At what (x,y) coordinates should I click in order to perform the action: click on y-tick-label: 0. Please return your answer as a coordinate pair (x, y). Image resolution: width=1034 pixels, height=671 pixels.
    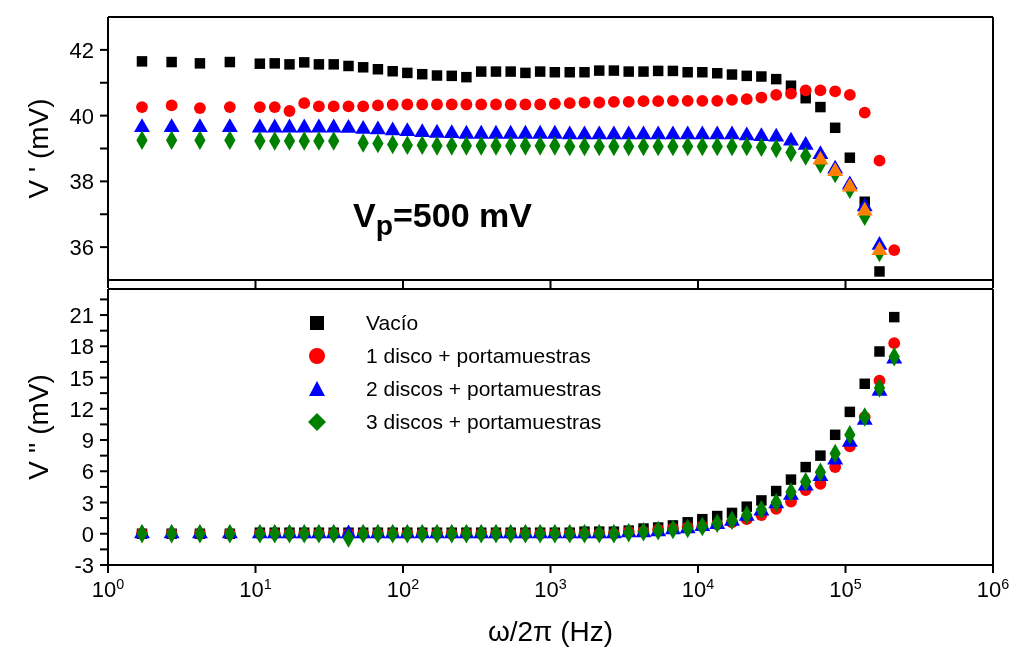
    Looking at the image, I should click on (87, 534).